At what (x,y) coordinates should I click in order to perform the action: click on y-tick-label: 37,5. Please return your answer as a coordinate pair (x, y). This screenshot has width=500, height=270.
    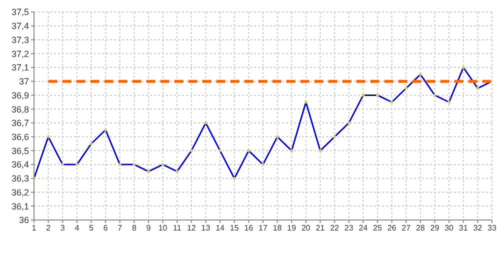
    Looking at the image, I should click on (20, 12).